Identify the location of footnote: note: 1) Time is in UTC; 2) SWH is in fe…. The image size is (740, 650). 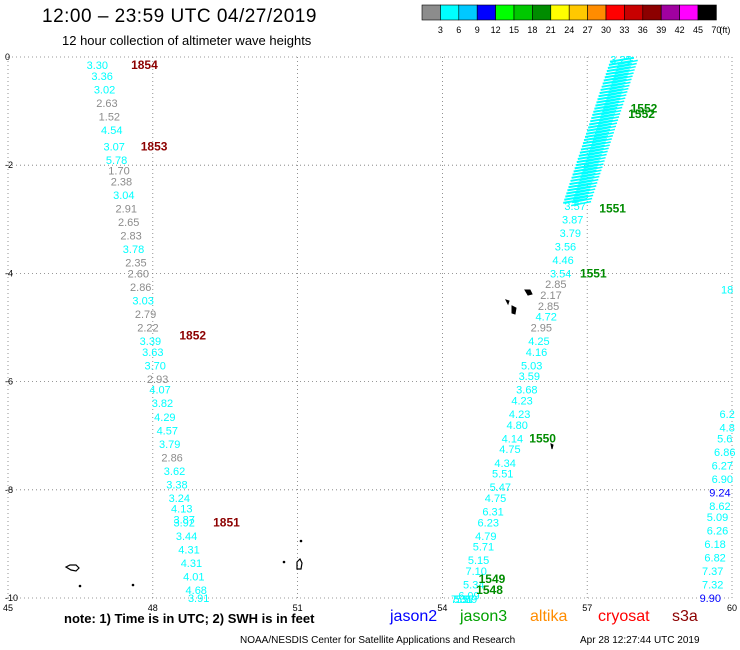
(189, 618).